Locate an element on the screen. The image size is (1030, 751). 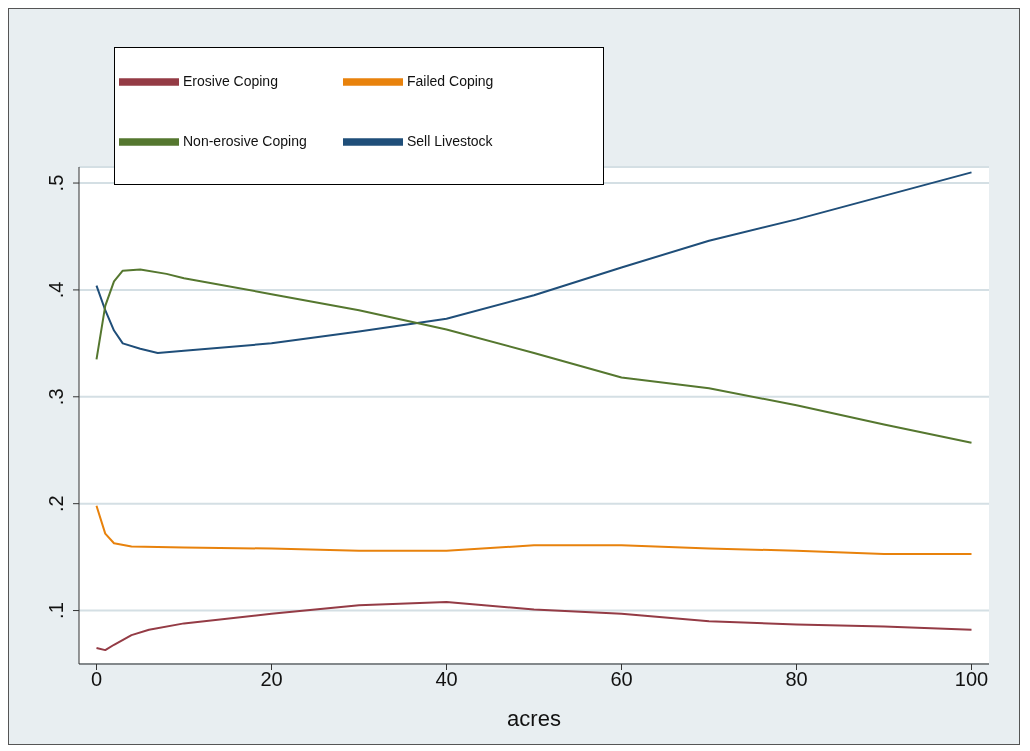
legend-label: Sell Livestock is located at coordinates (450, 141).